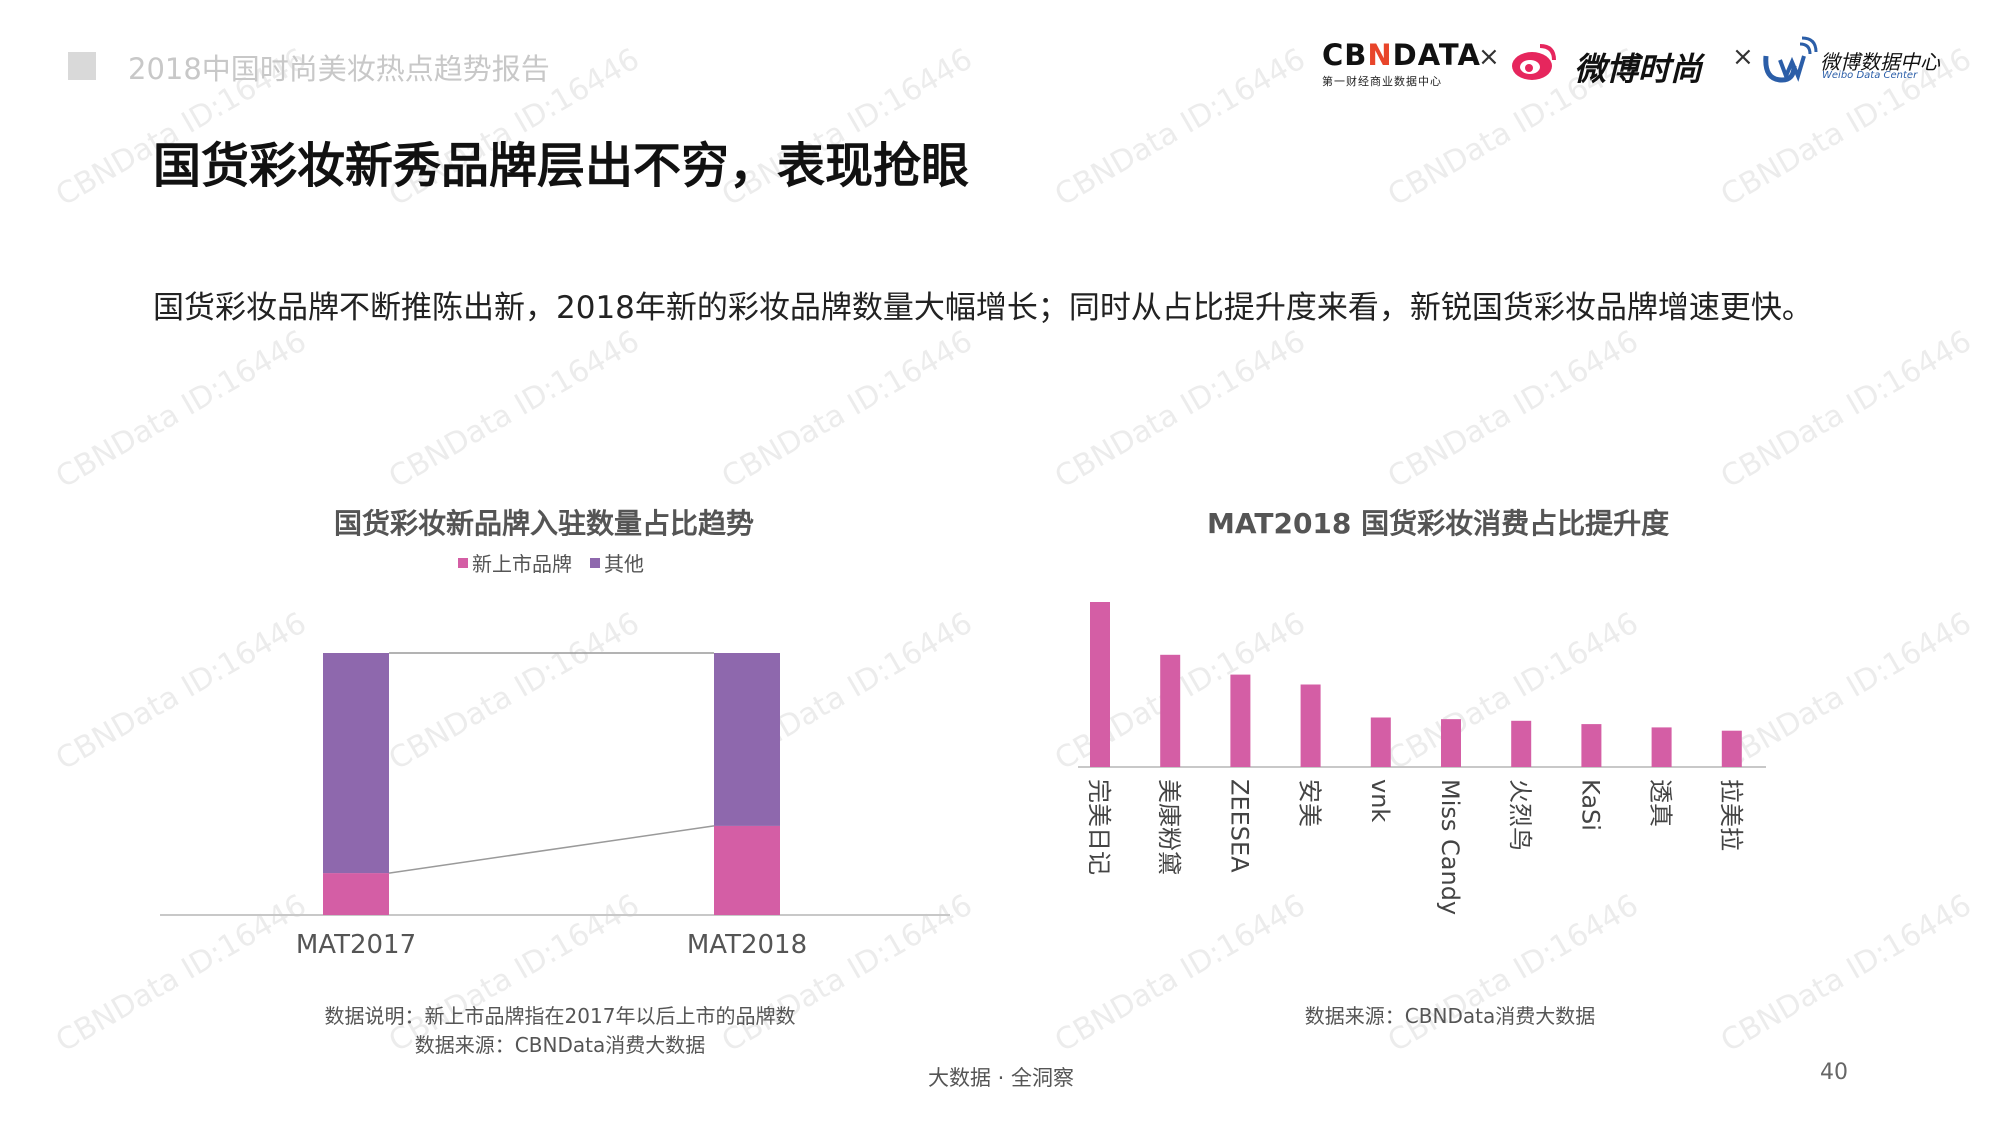  Describe the element at coordinates (544, 523) in the screenshot. I see `left-chart-title: 国货彩妆新品牌入驻数量占比趋势` at that location.